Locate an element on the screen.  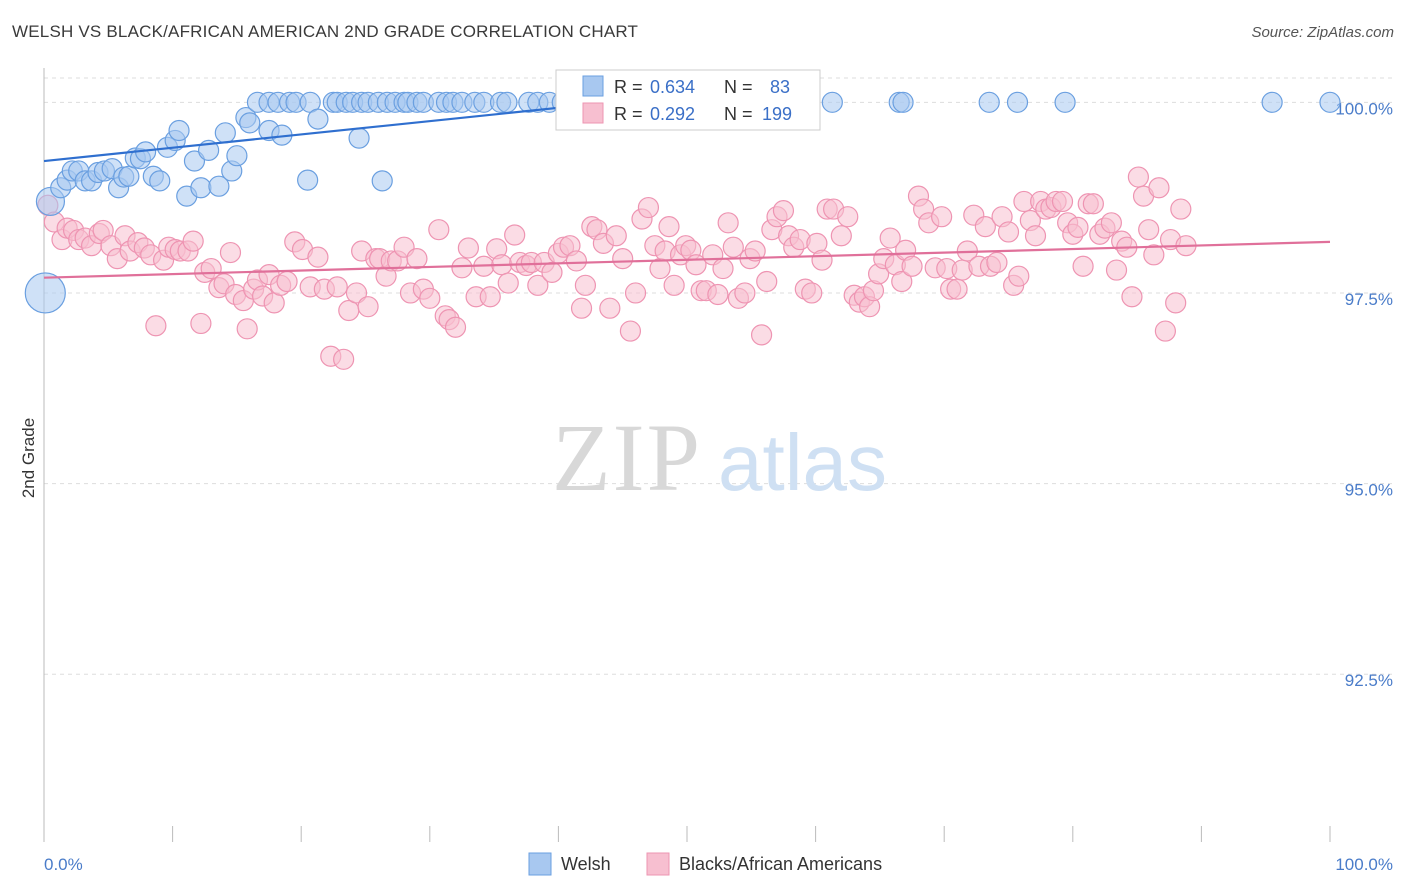
legend-welsh-n-label: N = is located at coordinates (738, 87).